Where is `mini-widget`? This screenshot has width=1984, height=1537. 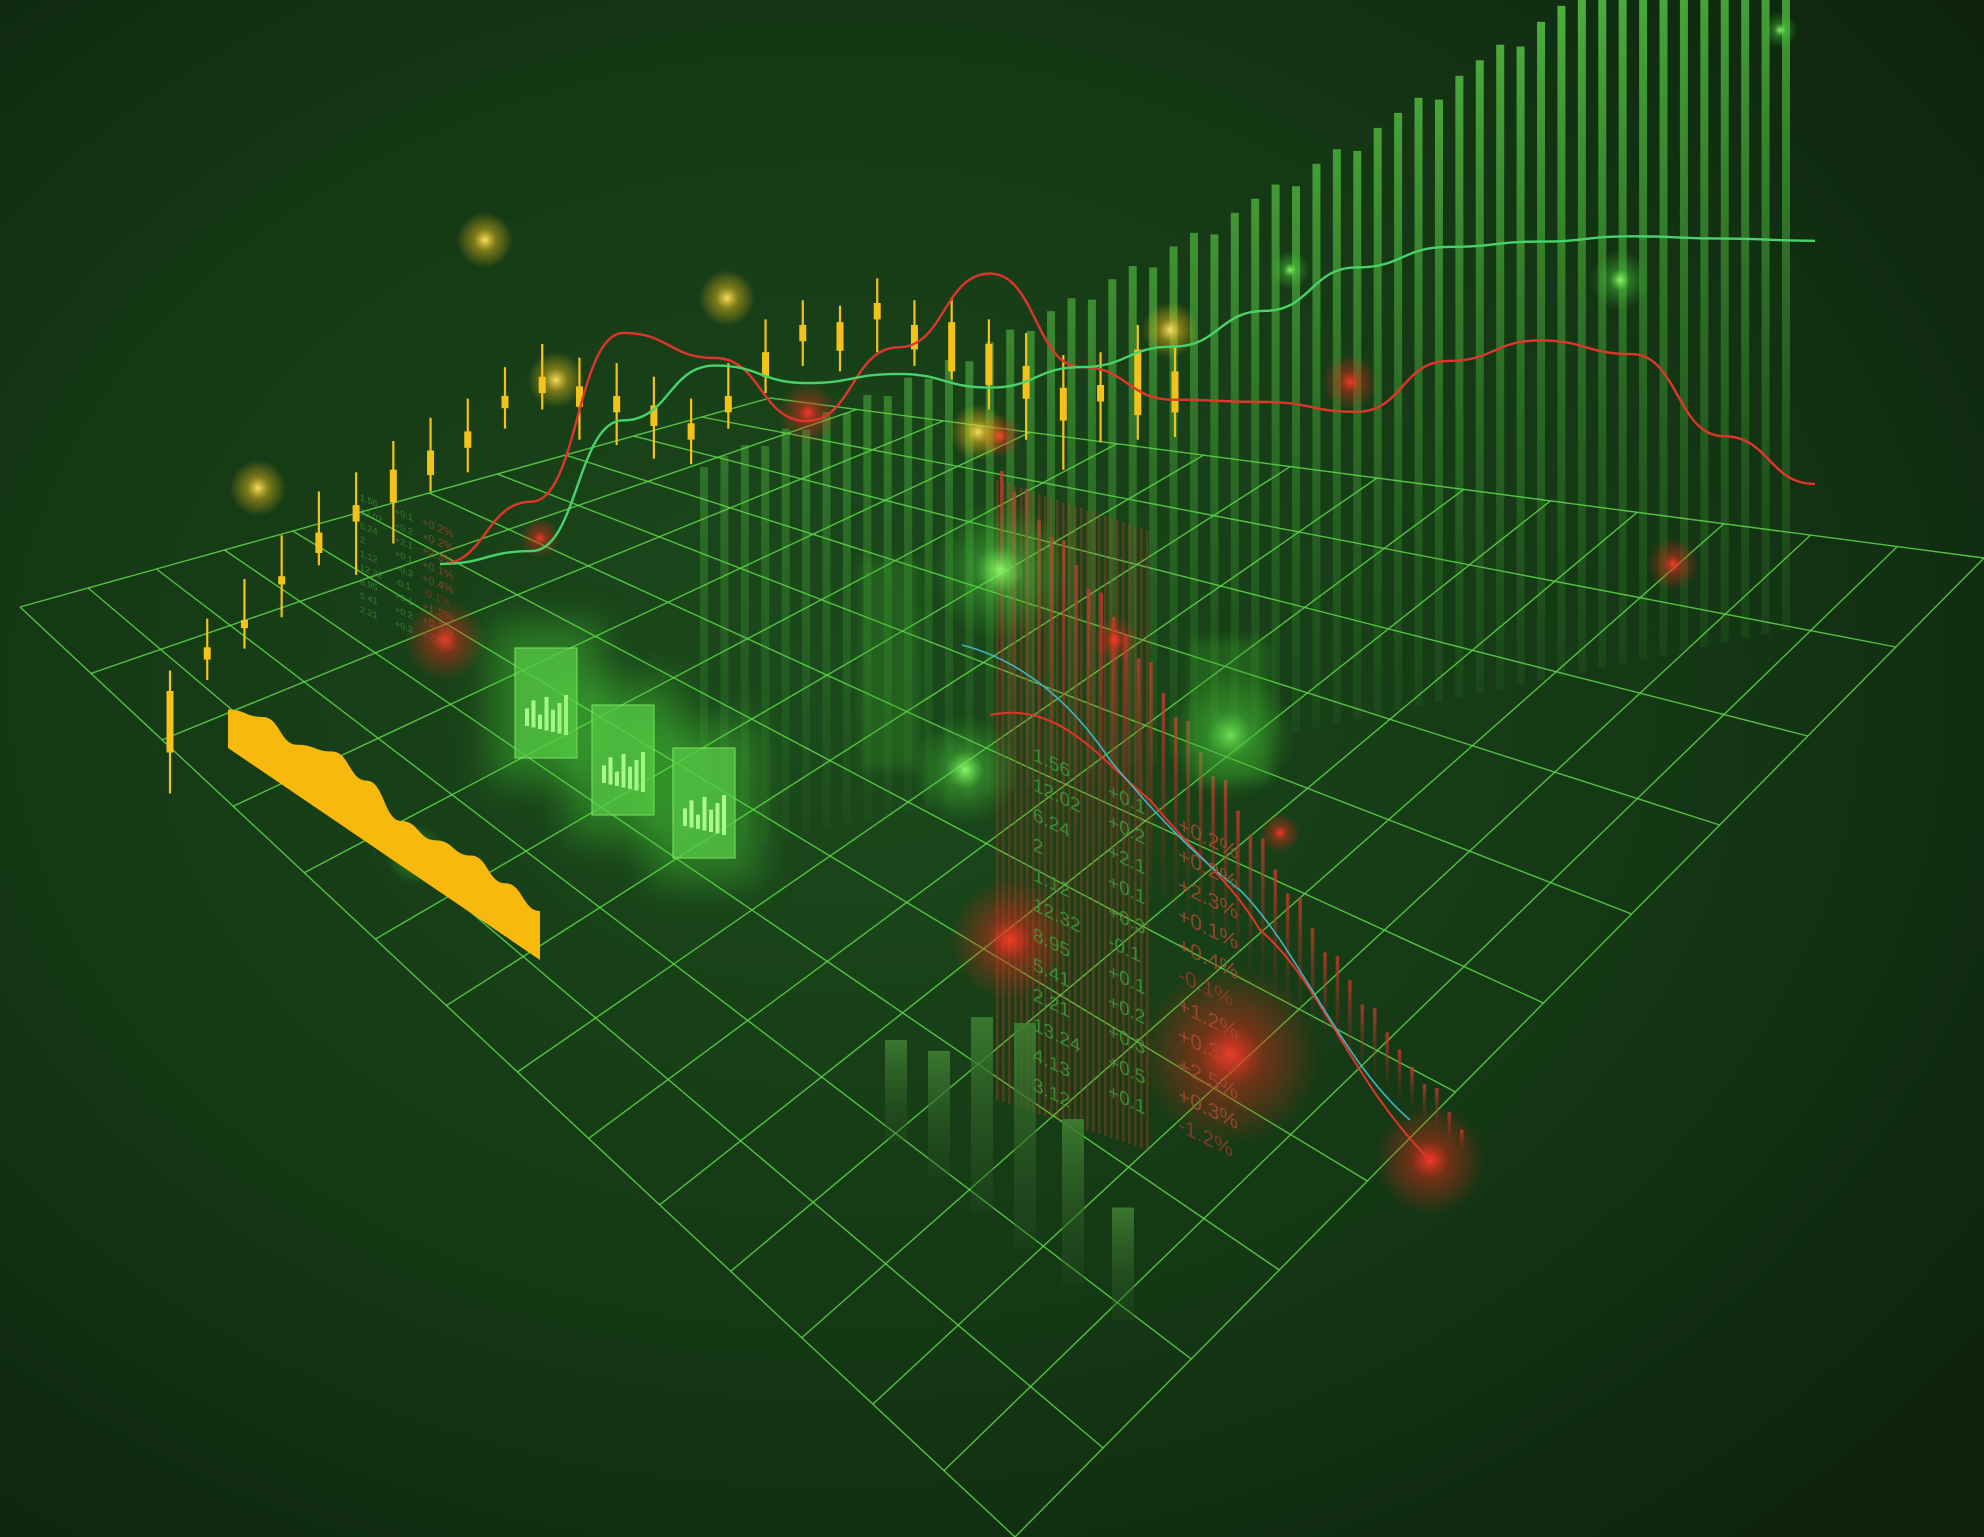
mini-widget is located at coordinates (546, 703).